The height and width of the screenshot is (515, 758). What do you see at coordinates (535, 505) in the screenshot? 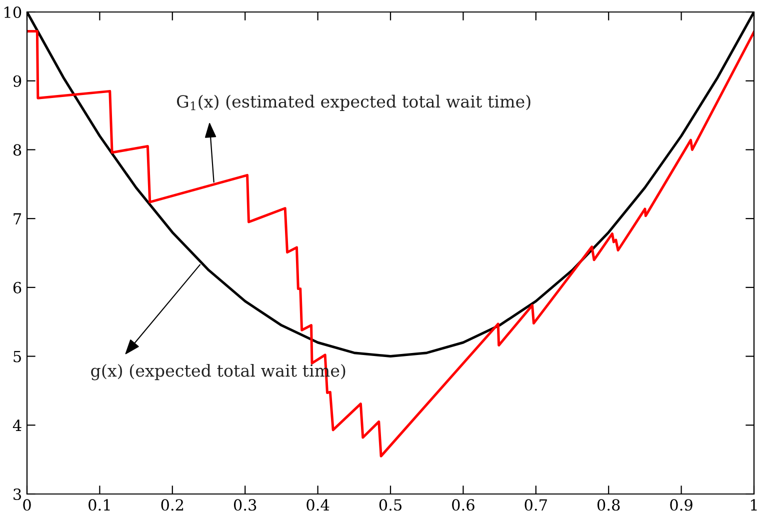
I see `x-tick-label: 0.7` at bounding box center [535, 505].